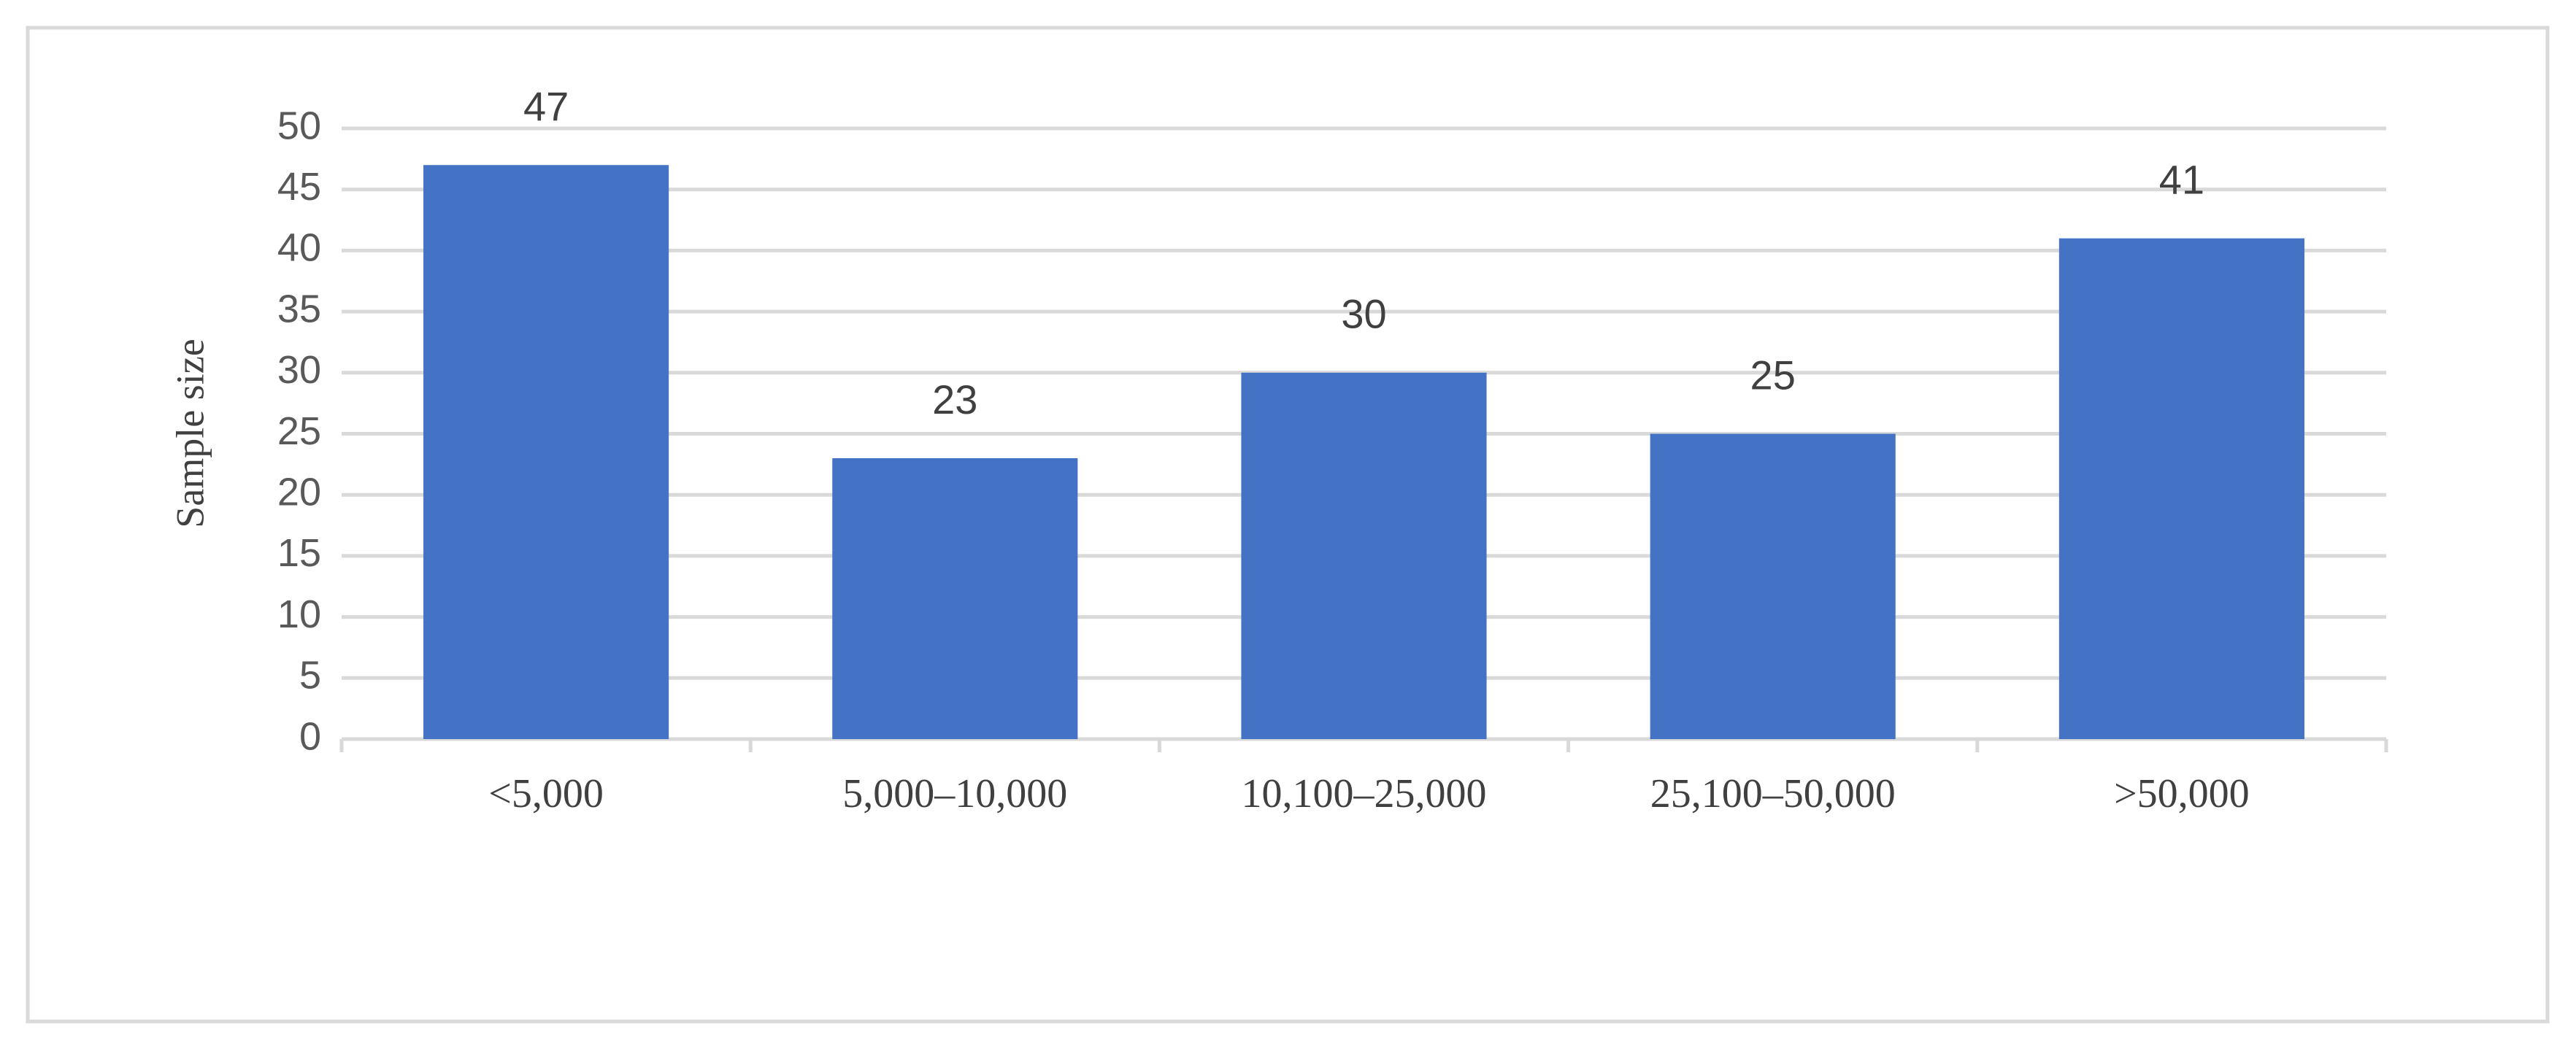 The image size is (2576, 1047). Describe the element at coordinates (1364, 794) in the screenshot. I see `x-tick-label: 10,100–25,000` at that location.